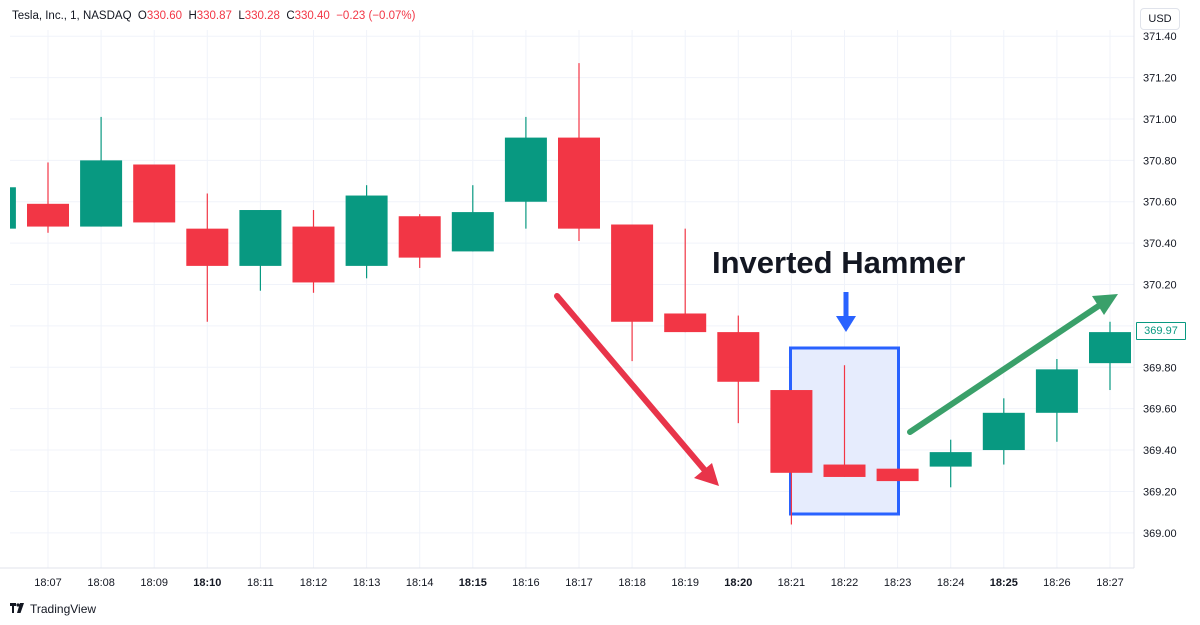  I want to click on time-tick-label: 18:24, so click(951, 583).